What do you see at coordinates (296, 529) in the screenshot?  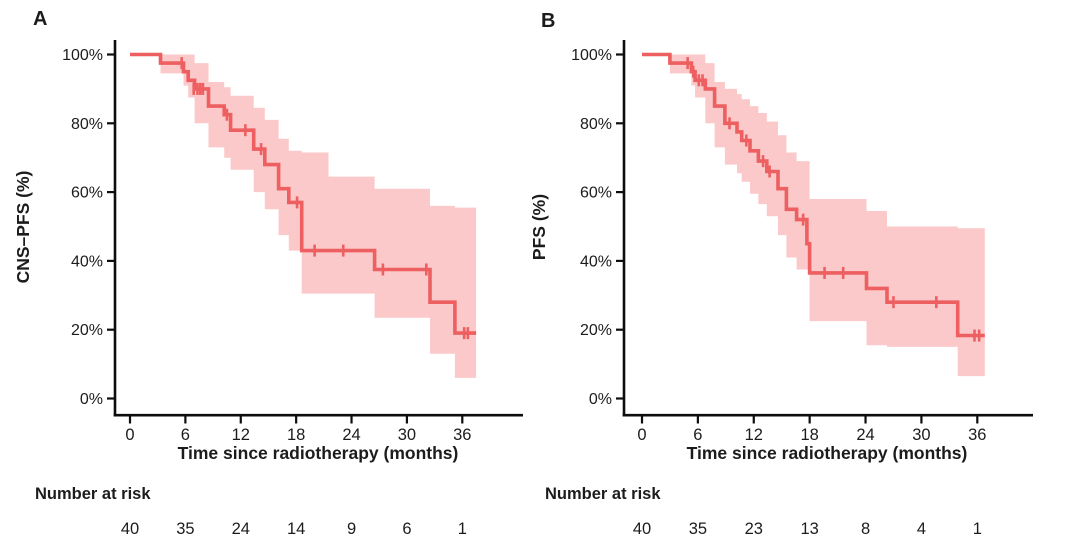 I see `at-risk-value: 14` at bounding box center [296, 529].